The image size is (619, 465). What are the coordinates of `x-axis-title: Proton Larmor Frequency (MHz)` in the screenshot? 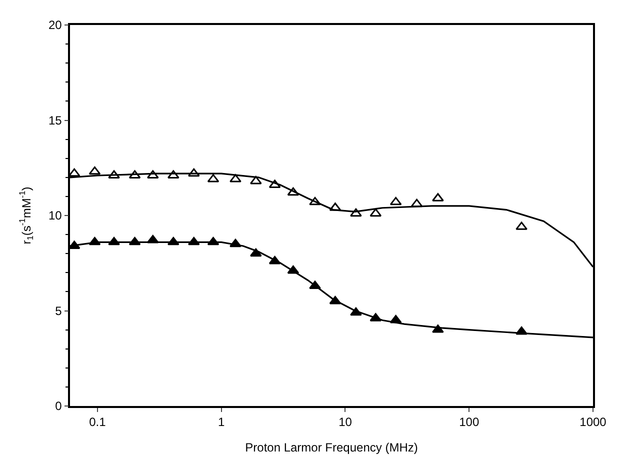 It's located at (331, 447).